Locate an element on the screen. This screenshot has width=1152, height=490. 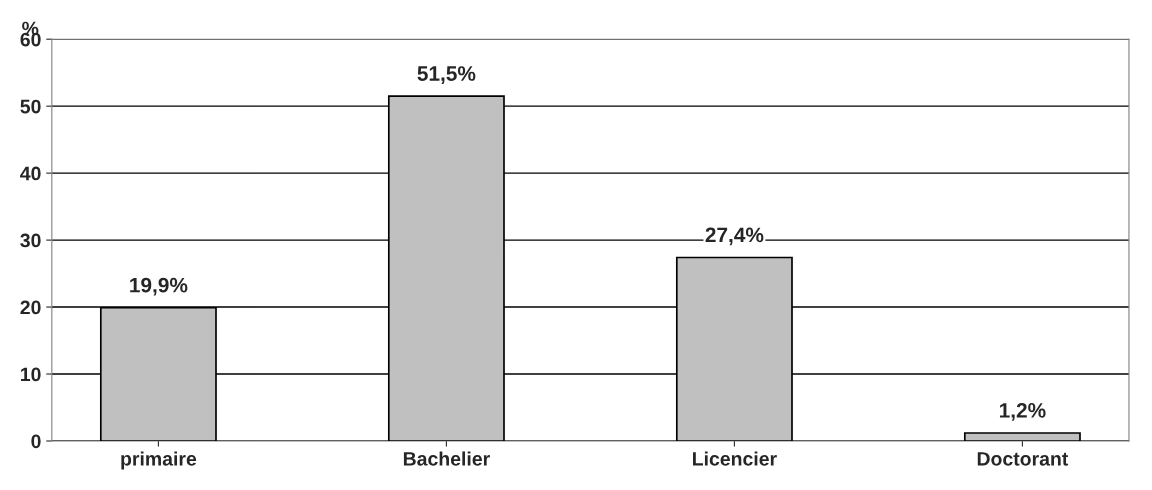
y-tick-label: 30 is located at coordinates (30, 240).